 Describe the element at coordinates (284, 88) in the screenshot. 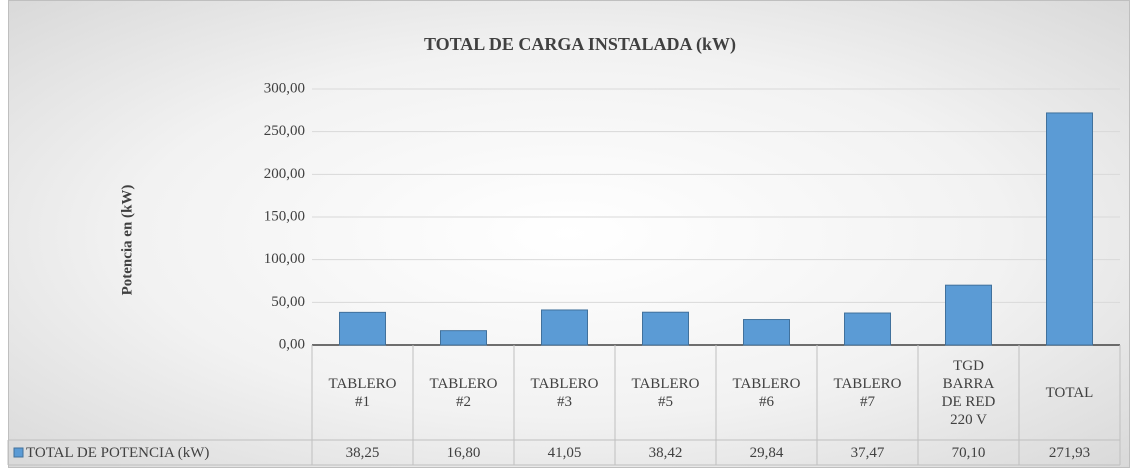

I see `y-tick-label: 300,00` at that location.